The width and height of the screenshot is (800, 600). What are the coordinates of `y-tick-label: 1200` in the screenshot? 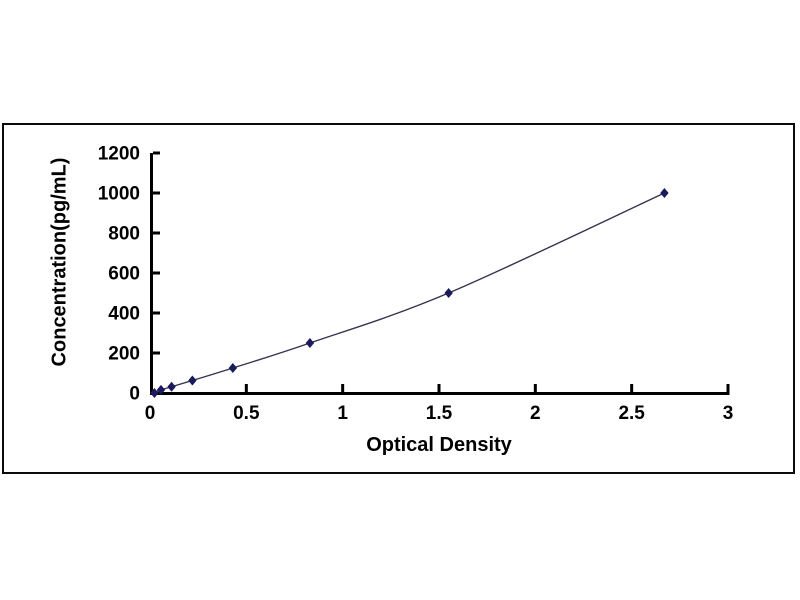 It's located at (119, 154).